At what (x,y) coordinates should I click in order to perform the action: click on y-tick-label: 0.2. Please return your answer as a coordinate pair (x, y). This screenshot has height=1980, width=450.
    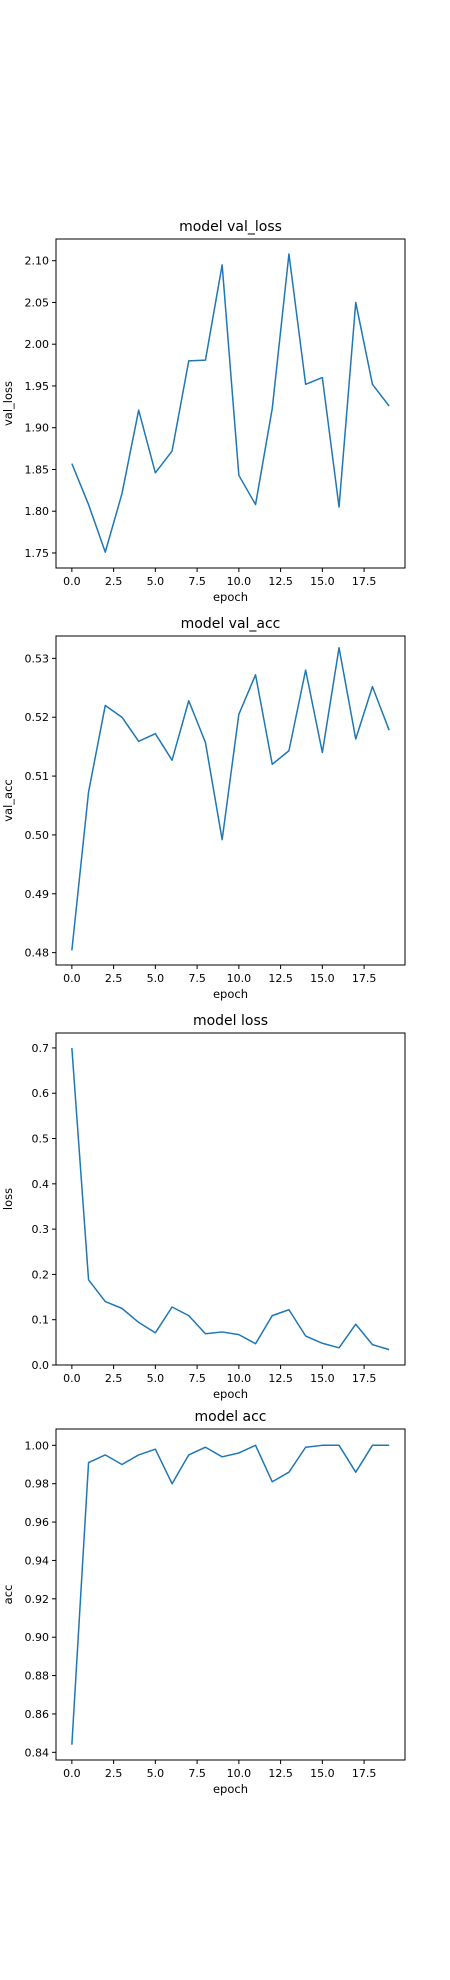
    Looking at the image, I should click on (41, 1274).